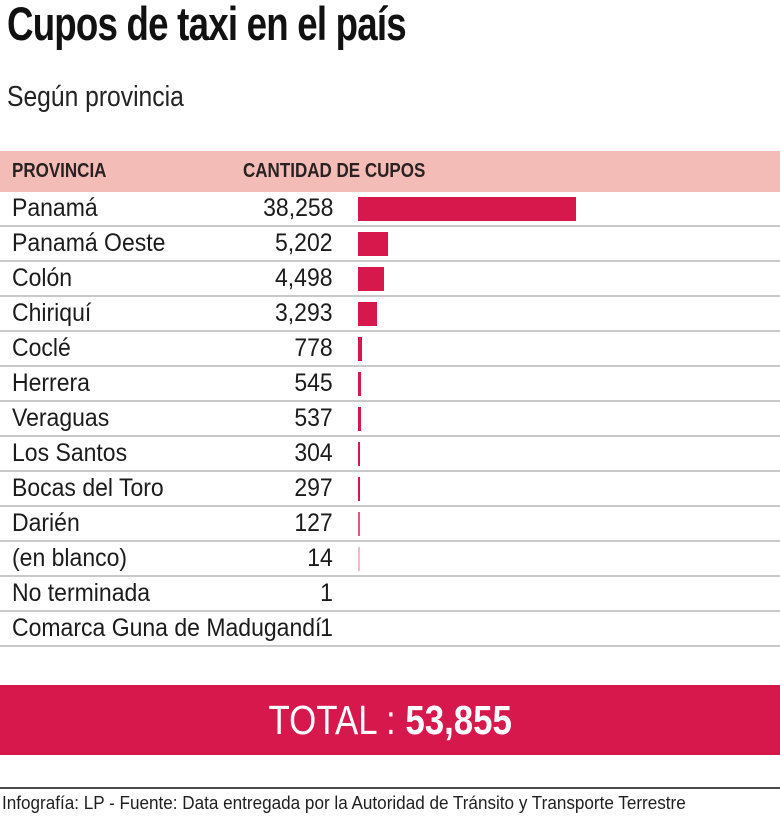 This screenshot has width=780, height=818. I want to click on table-row: Colón 4,498, so click(390, 279).